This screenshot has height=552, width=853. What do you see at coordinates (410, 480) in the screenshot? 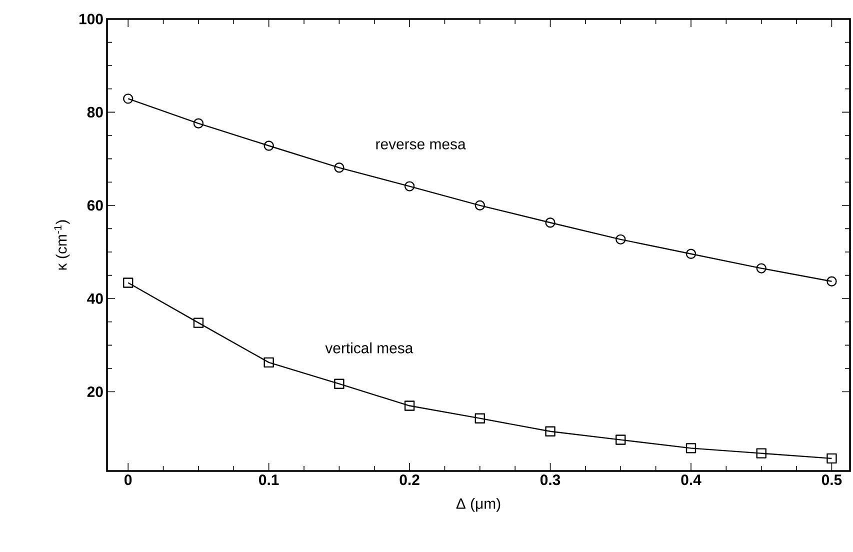
I see `x-tick-label: 0.2` at bounding box center [410, 480].